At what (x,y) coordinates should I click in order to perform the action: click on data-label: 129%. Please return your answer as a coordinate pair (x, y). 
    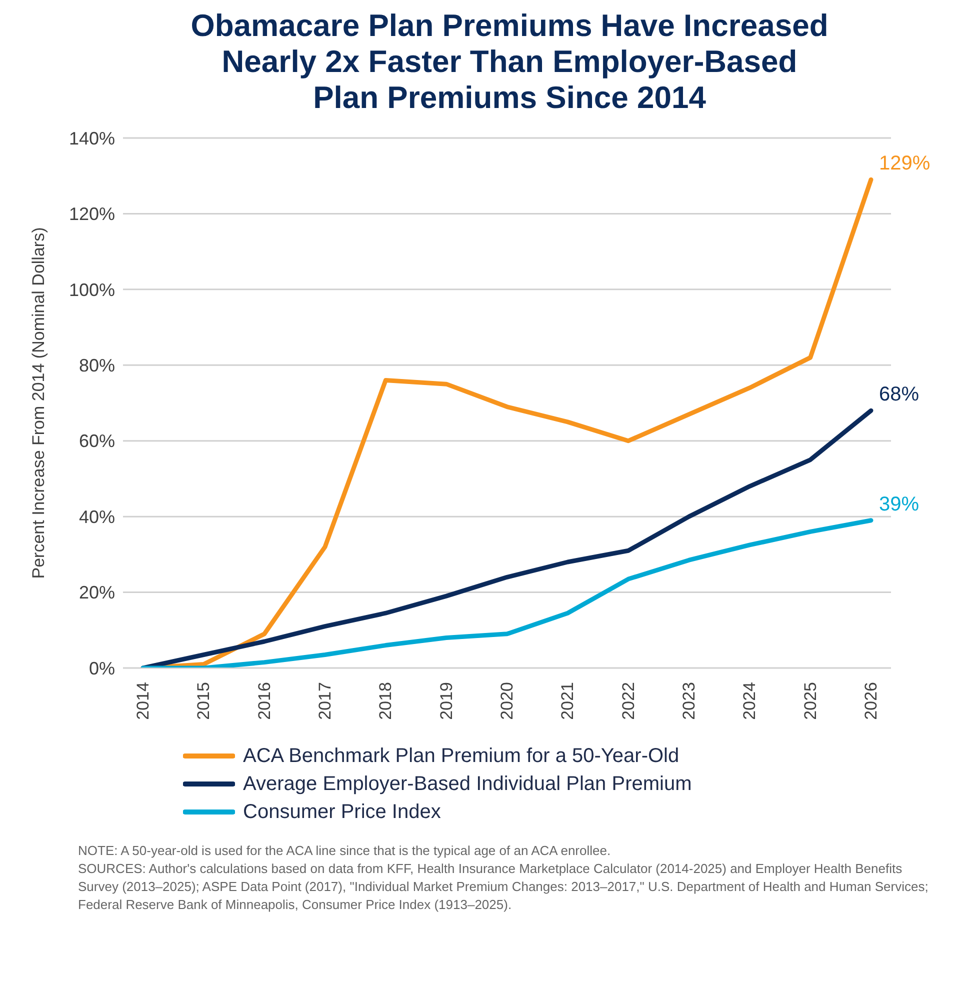
    Looking at the image, I should click on (904, 163).